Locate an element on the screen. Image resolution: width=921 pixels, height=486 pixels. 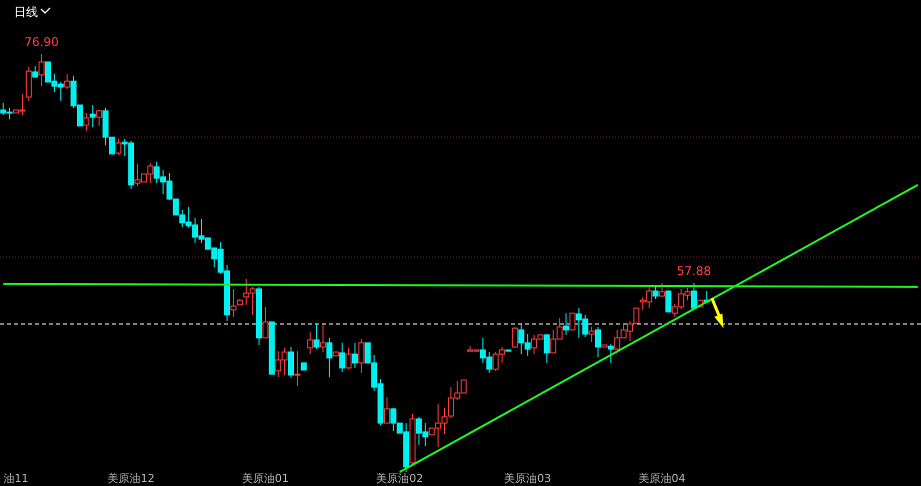
chart-title: 日线 is located at coordinates (26, 12).